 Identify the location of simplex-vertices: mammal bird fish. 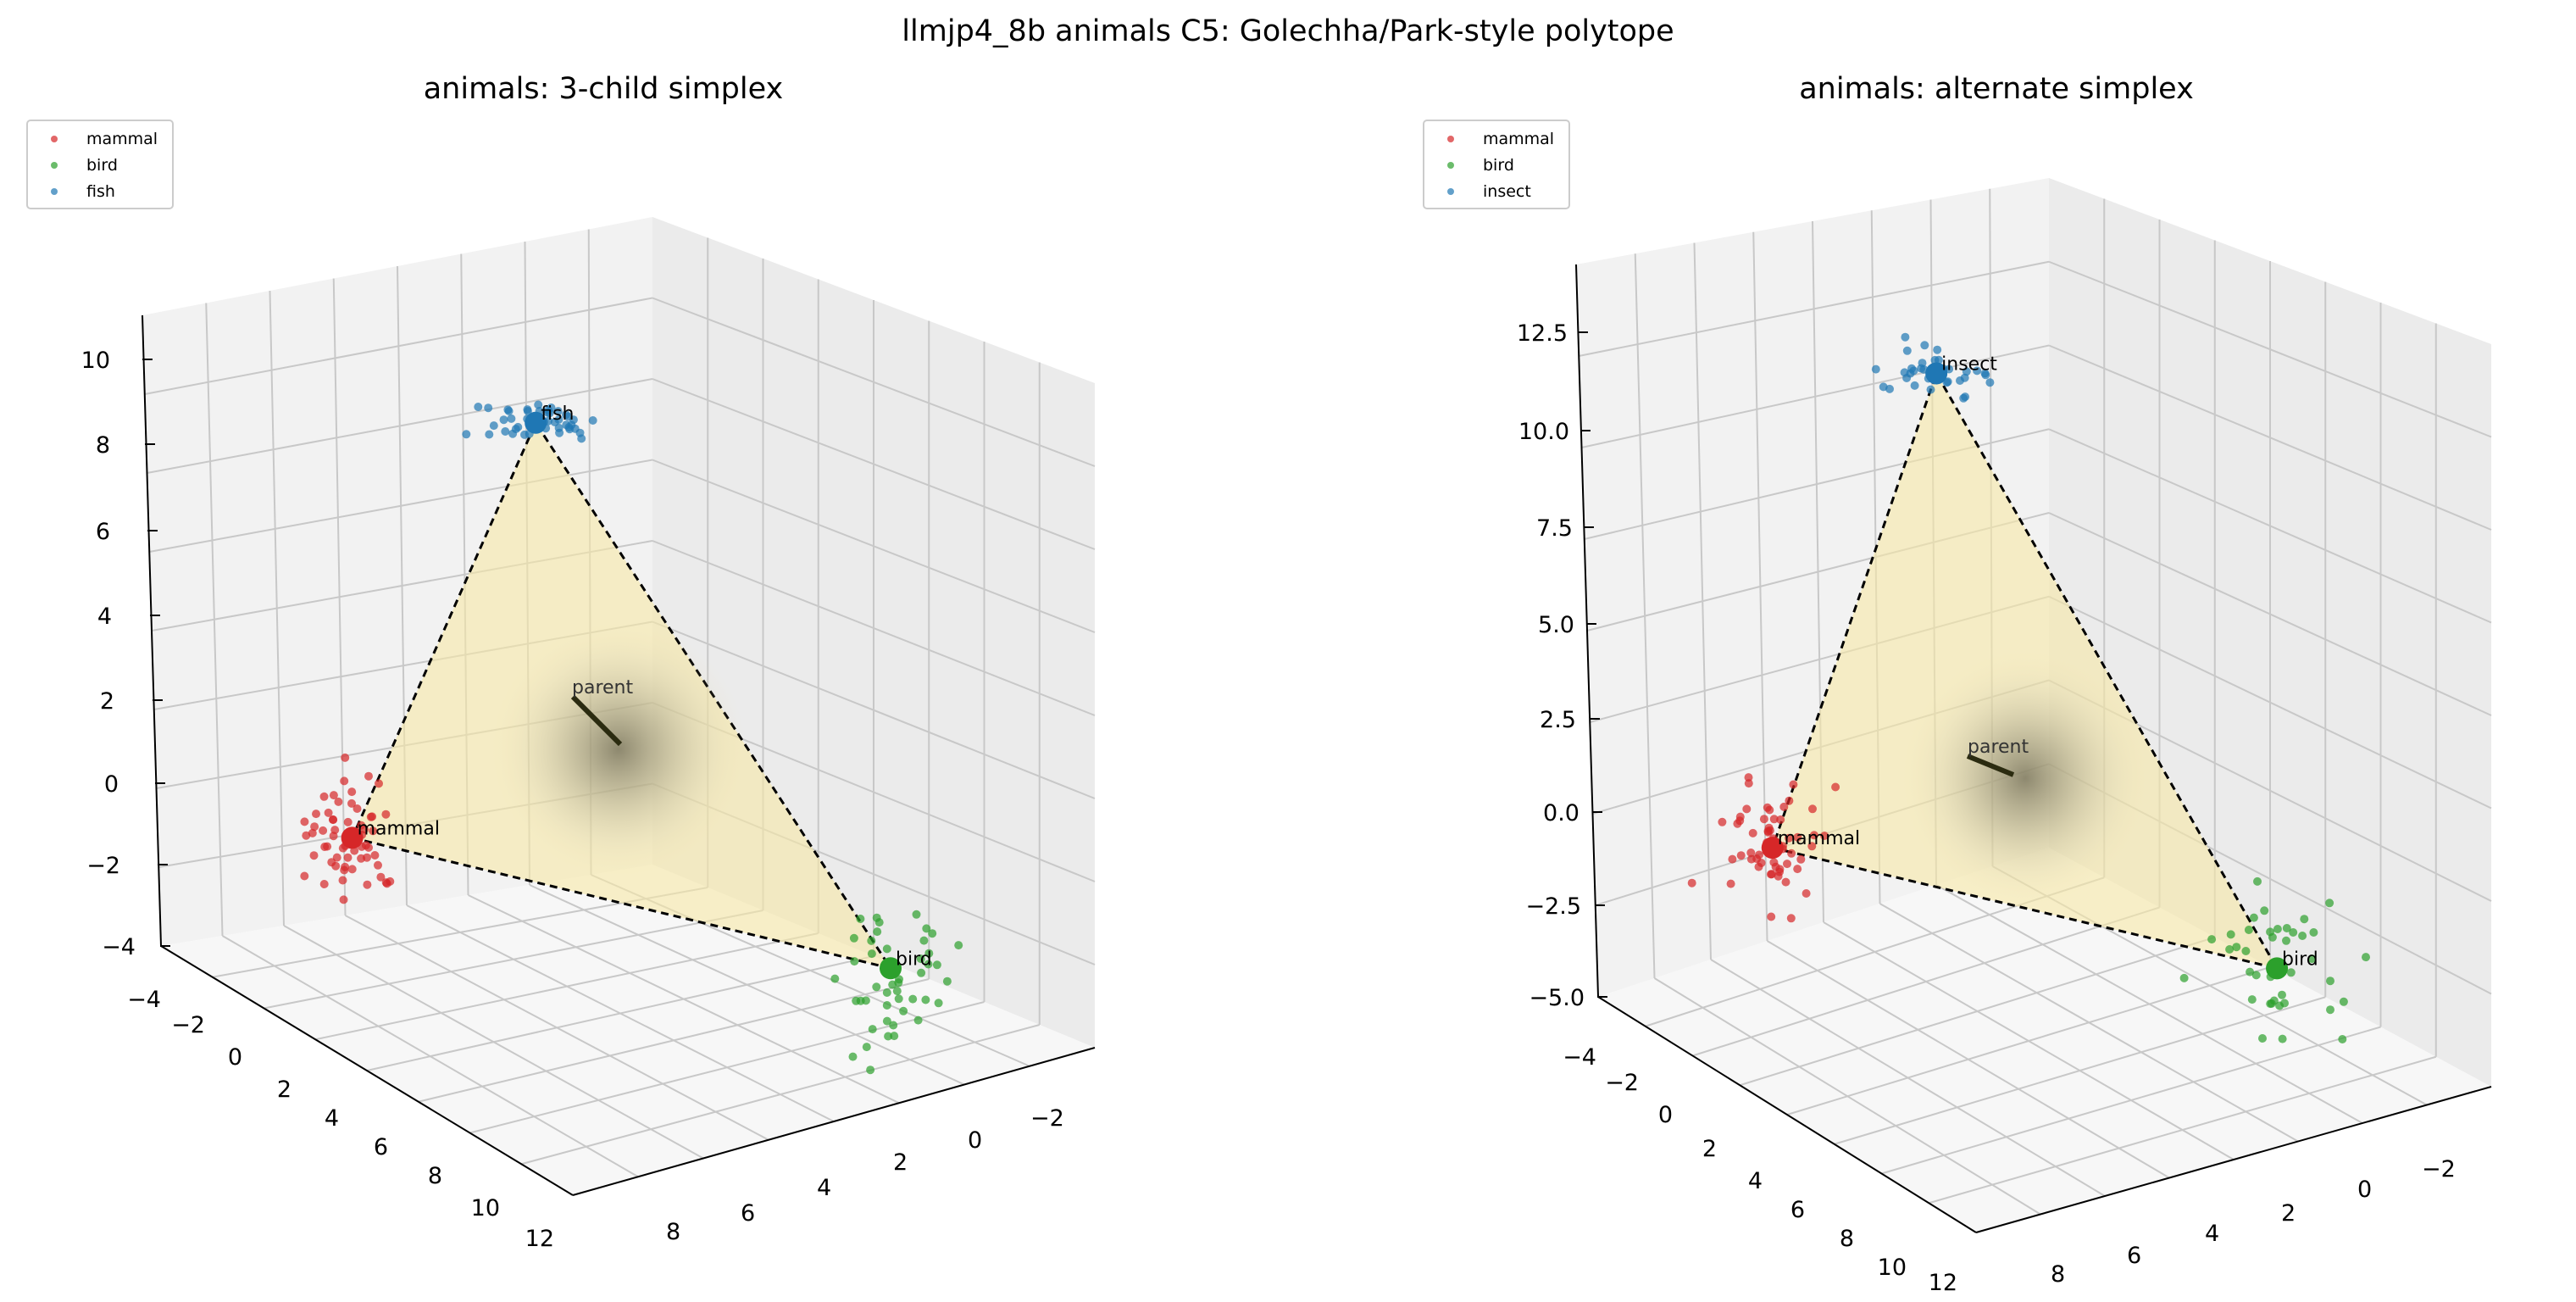
(636, 691).